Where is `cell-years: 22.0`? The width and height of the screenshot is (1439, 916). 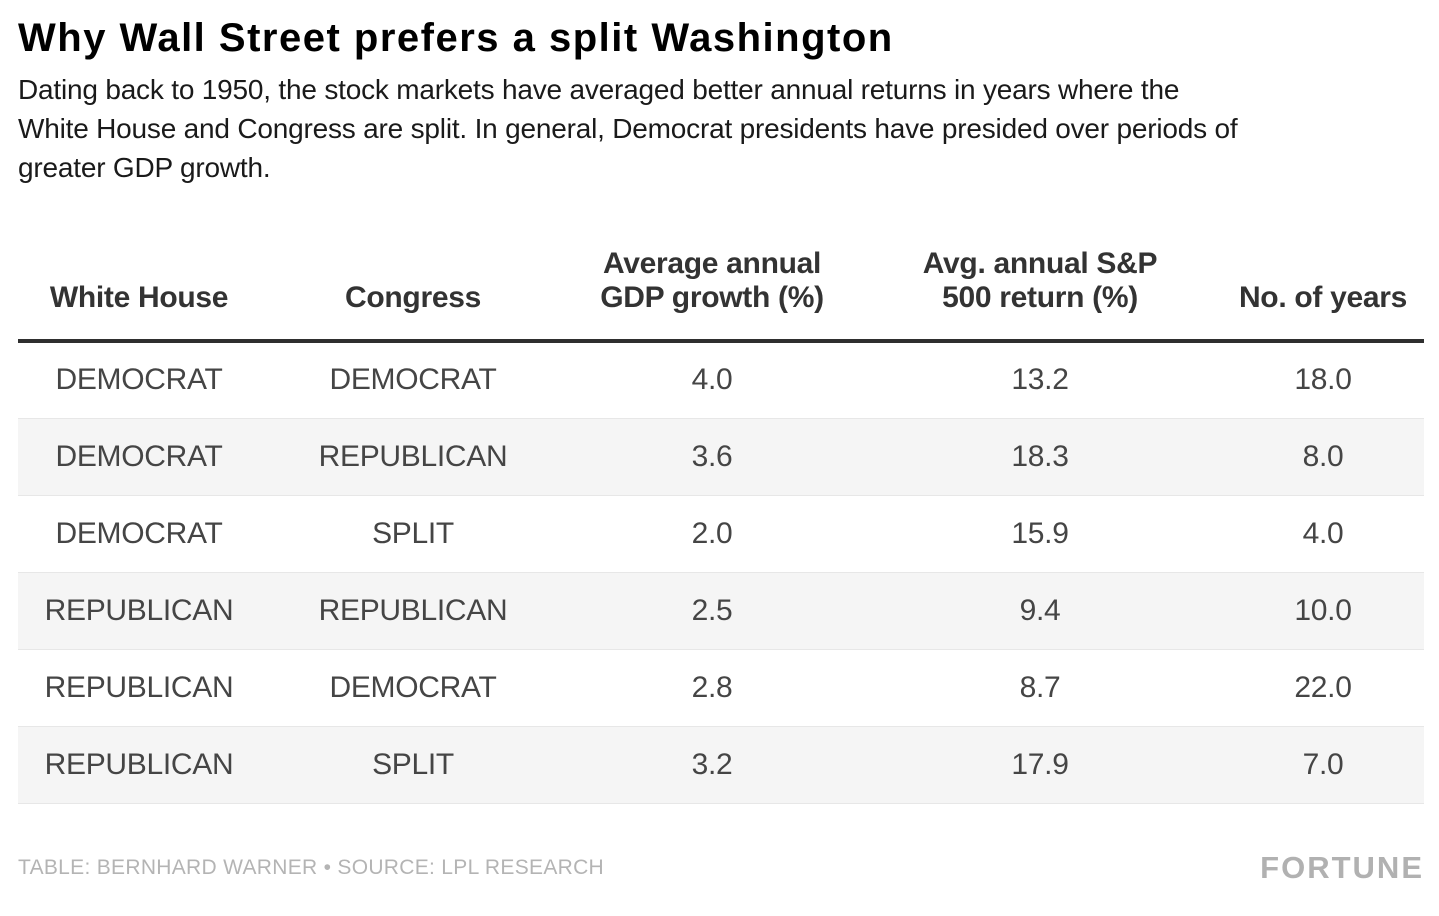 cell-years: 22.0 is located at coordinates (1323, 687).